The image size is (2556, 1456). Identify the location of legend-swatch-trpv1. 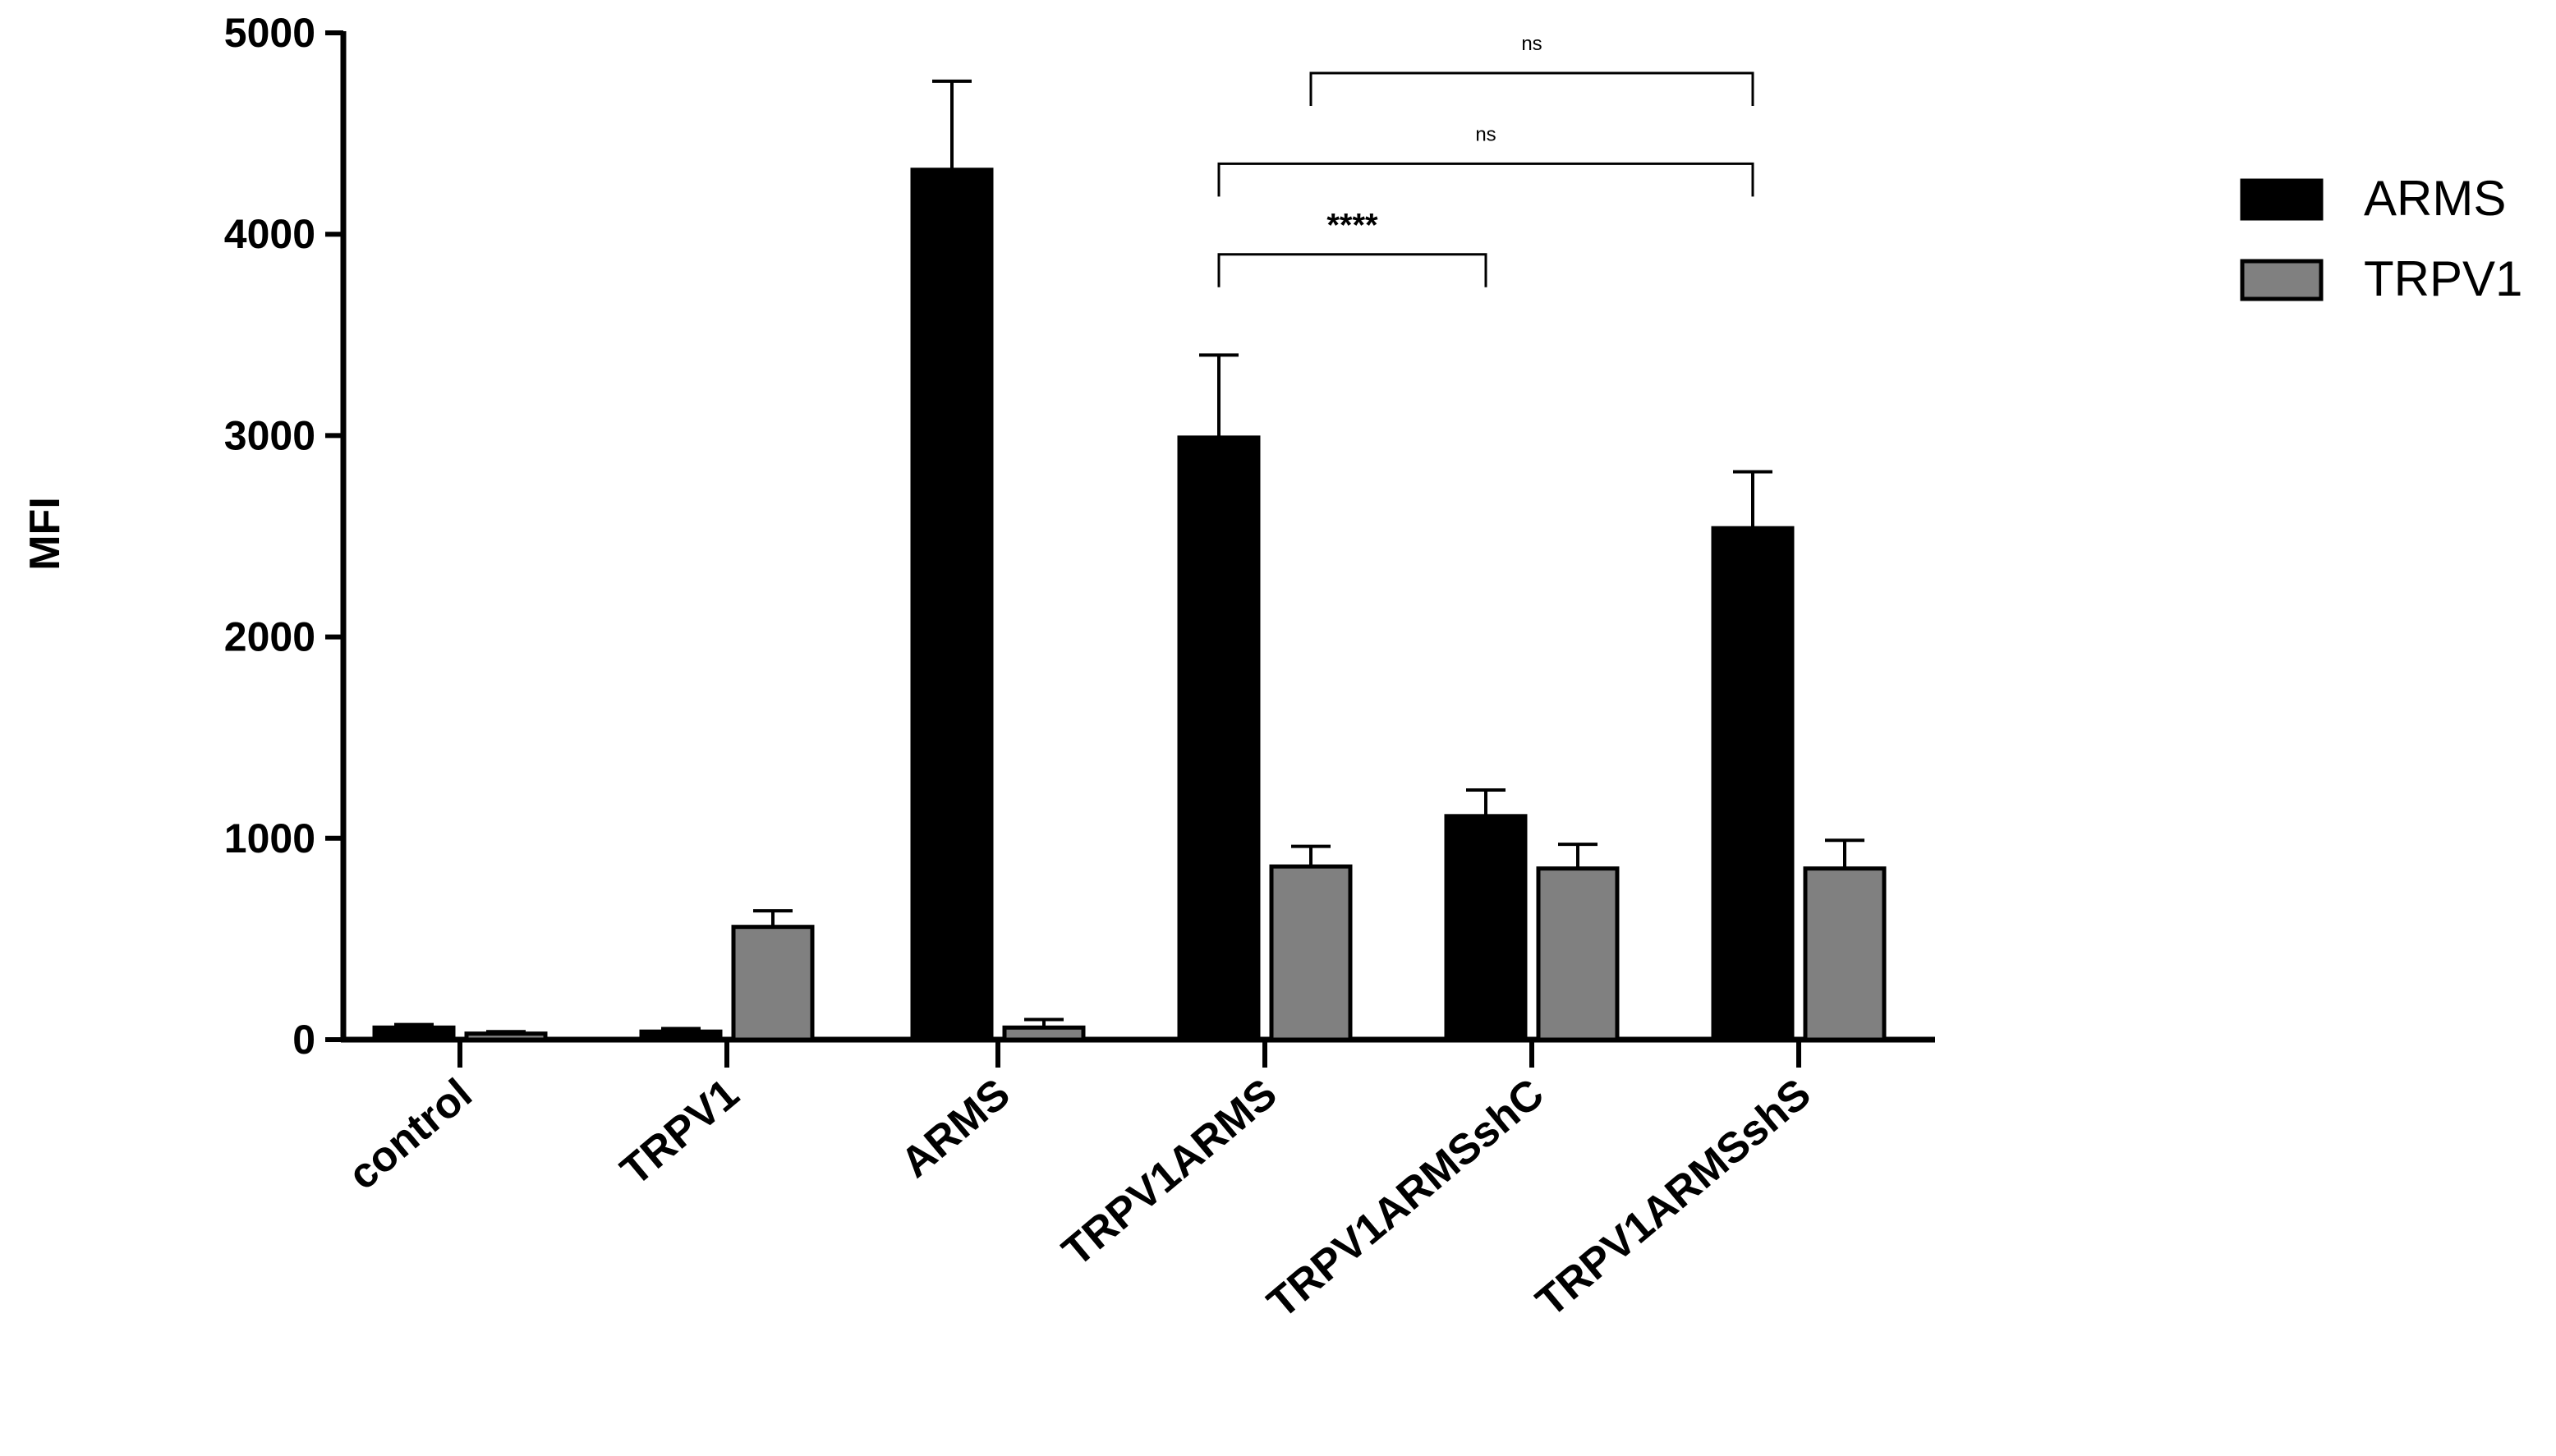
(2282, 280).